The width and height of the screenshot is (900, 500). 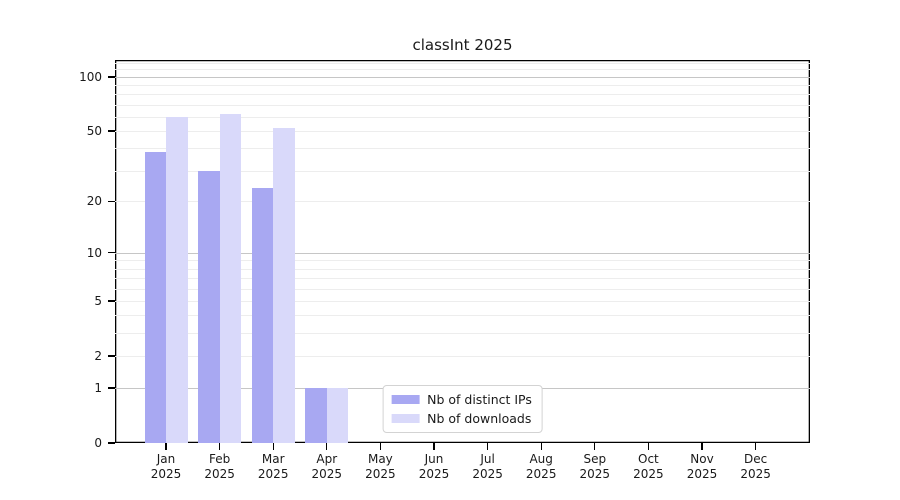 I want to click on bar-jan-nb-of-distinct-ips, so click(x=155, y=297).